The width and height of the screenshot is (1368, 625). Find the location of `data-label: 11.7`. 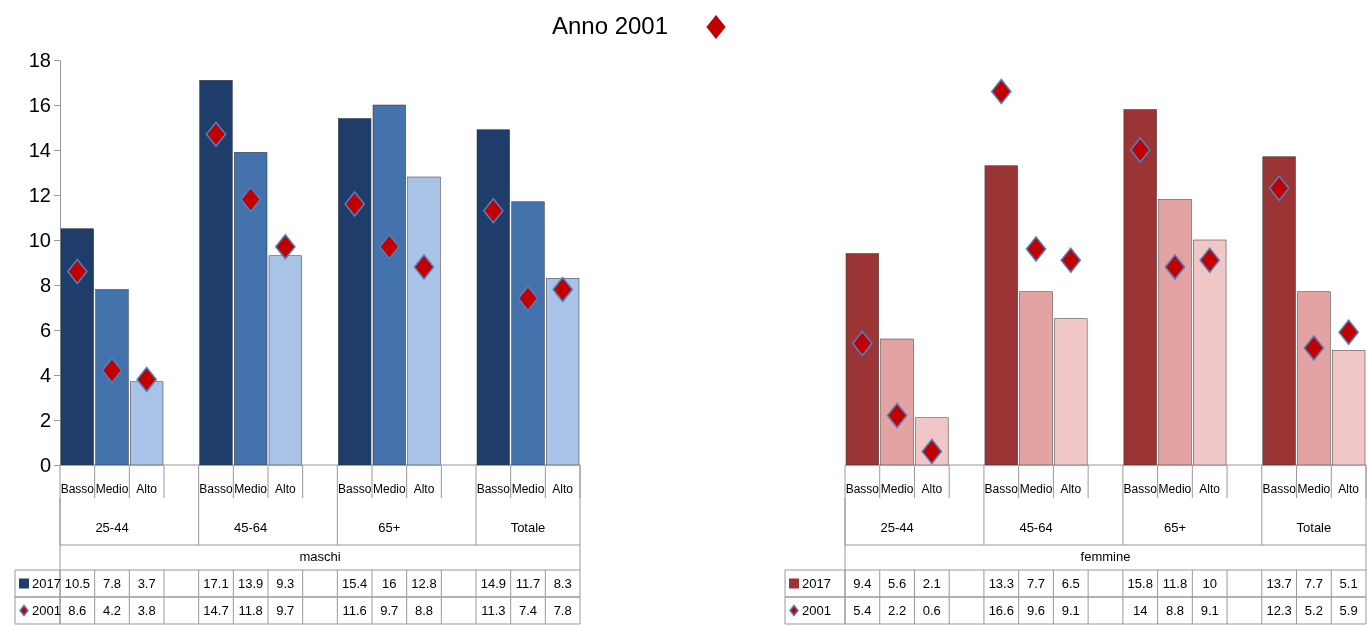

data-label: 11.7 is located at coordinates (528, 583).